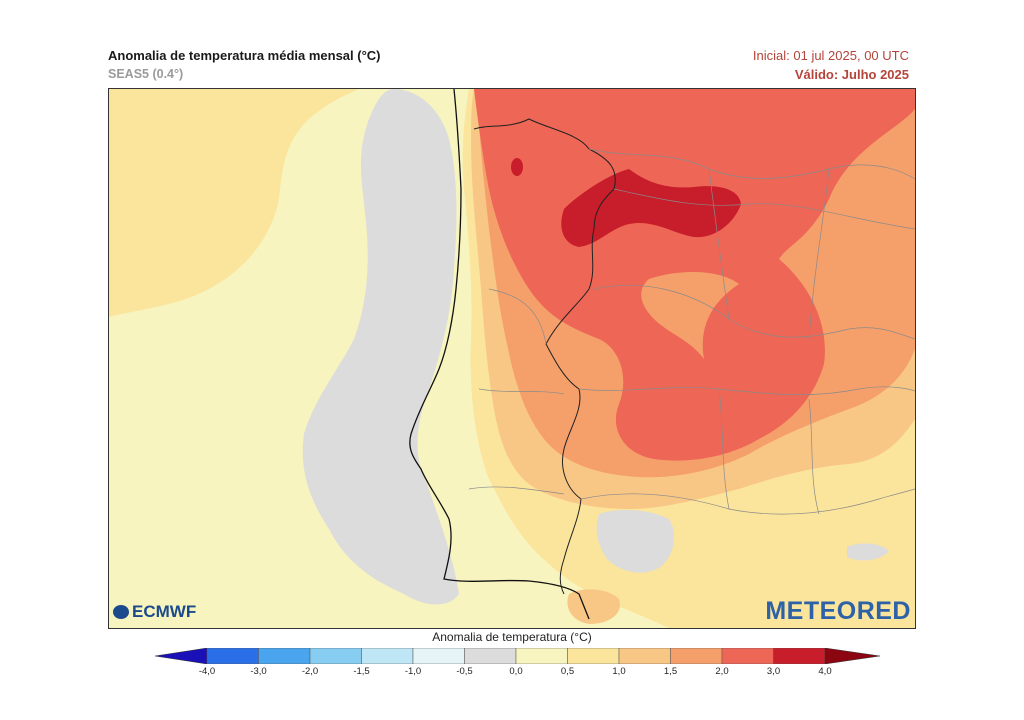  I want to click on colorbar-tick-label: 3,0, so click(773, 671).